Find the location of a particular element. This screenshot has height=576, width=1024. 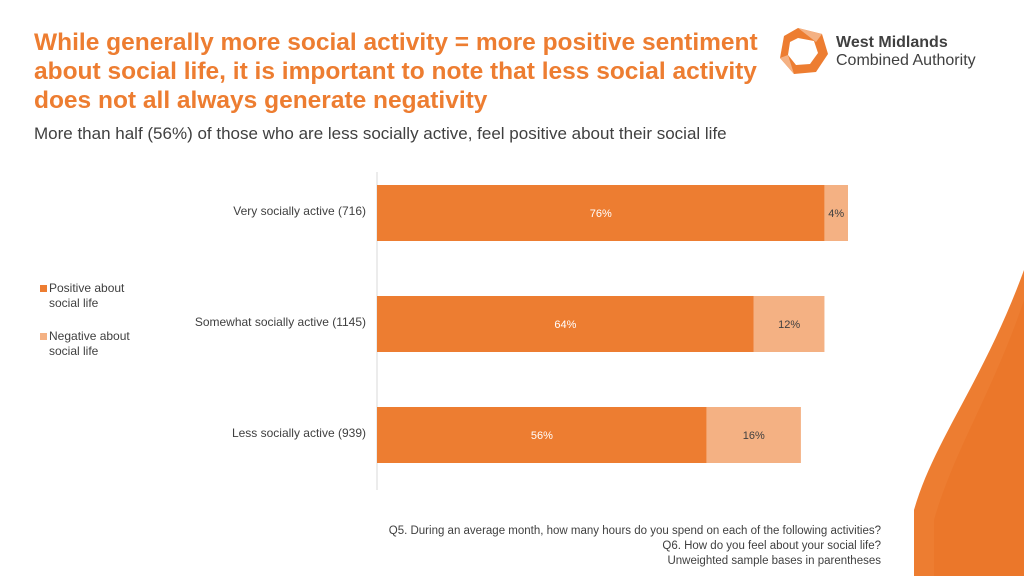

category-label: Somewhat socially active (1145) is located at coordinates (280, 322).